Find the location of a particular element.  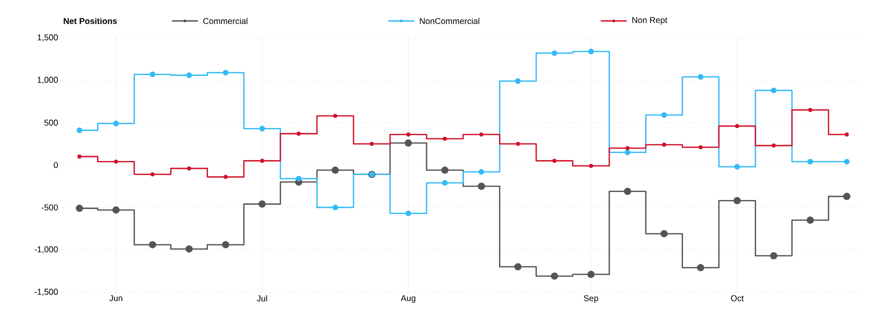

x-tick-label: Oct is located at coordinates (737, 298).